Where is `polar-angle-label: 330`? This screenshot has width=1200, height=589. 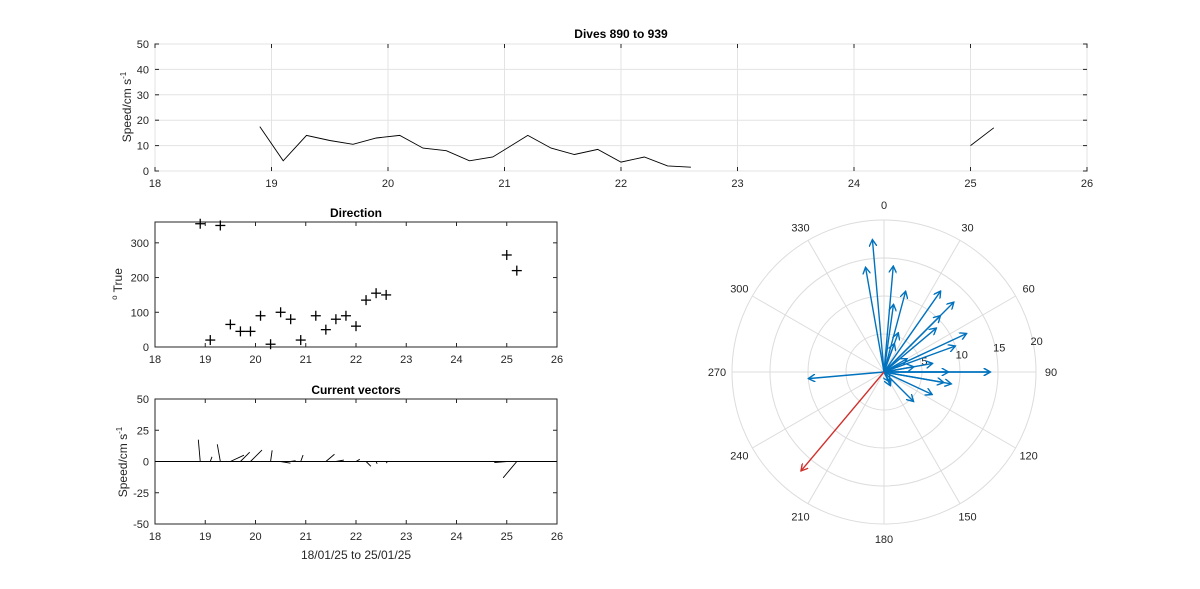
polar-angle-label: 330 is located at coordinates (800, 228).